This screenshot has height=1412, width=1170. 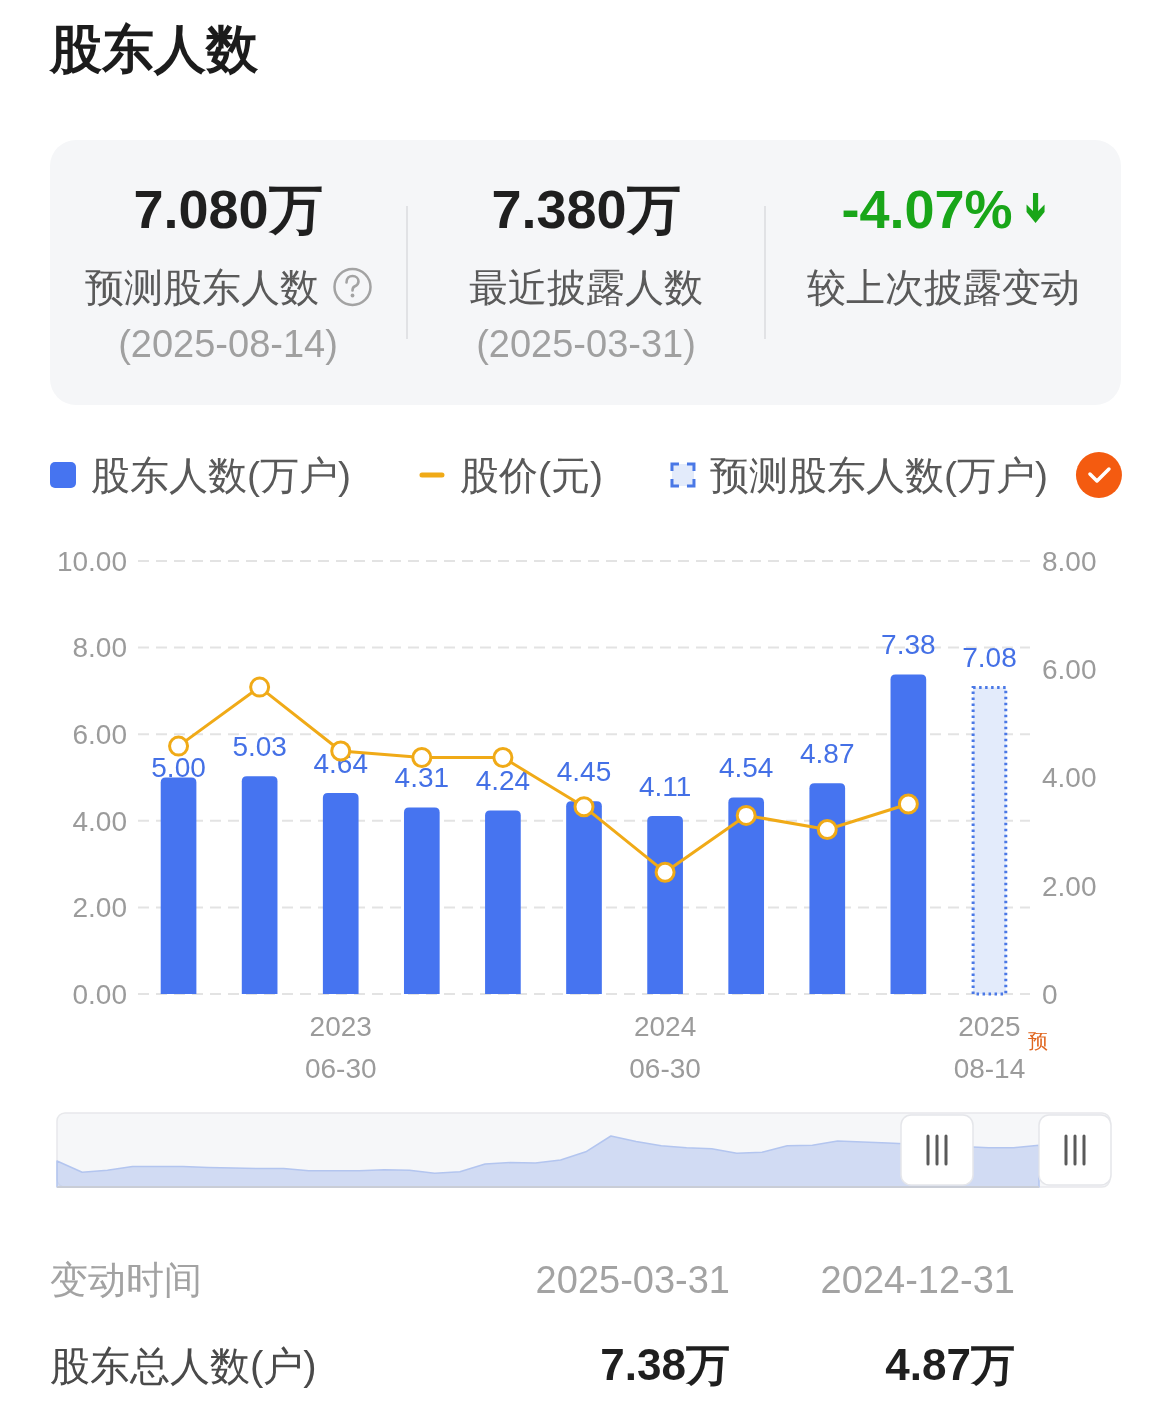 I want to click on text: 7.380万, so click(x=586, y=209).